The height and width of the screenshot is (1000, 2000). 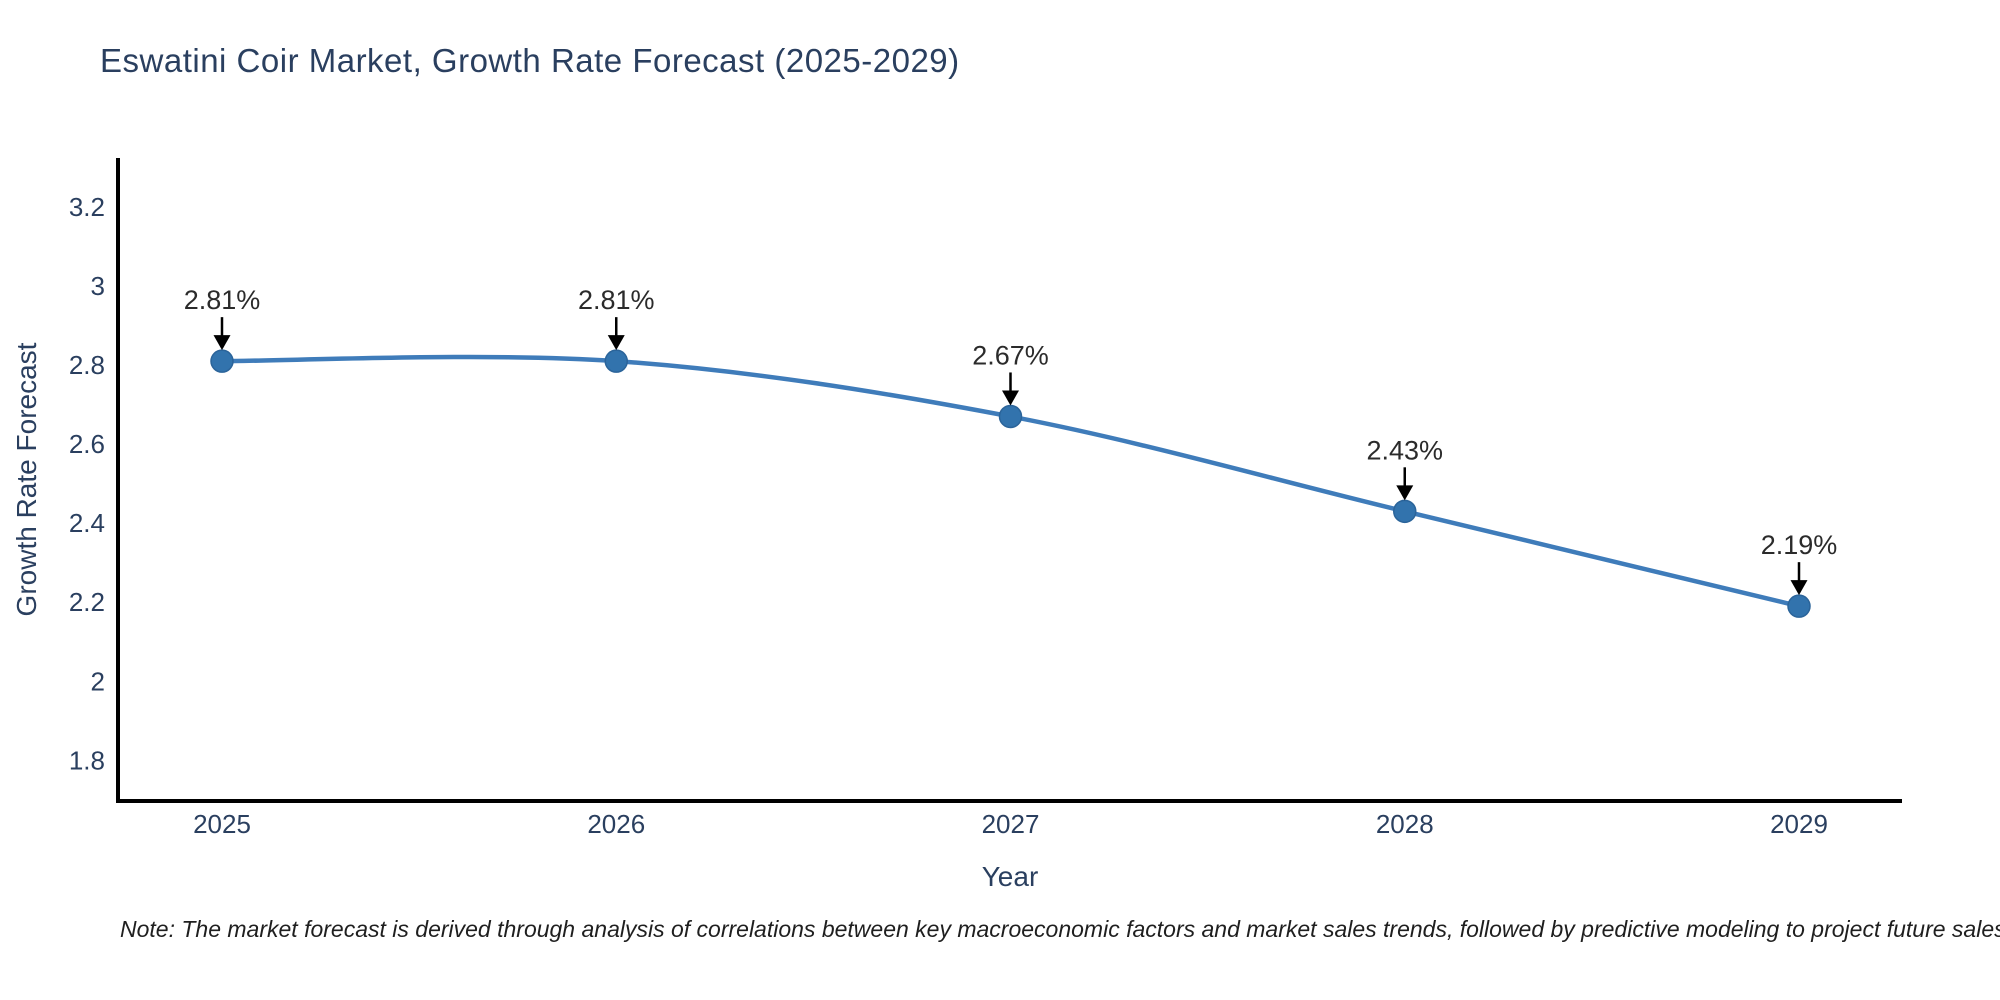 I want to click on y-tick-label: 2.2, so click(x=87, y=602).